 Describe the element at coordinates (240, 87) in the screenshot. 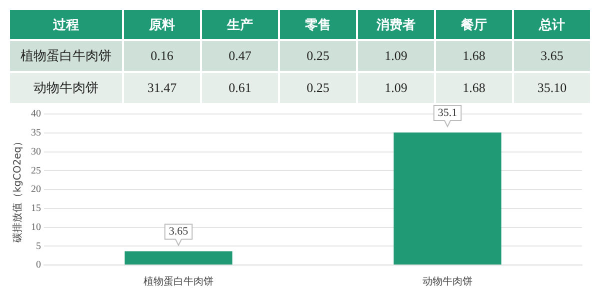

I see `text: 0.61` at that location.